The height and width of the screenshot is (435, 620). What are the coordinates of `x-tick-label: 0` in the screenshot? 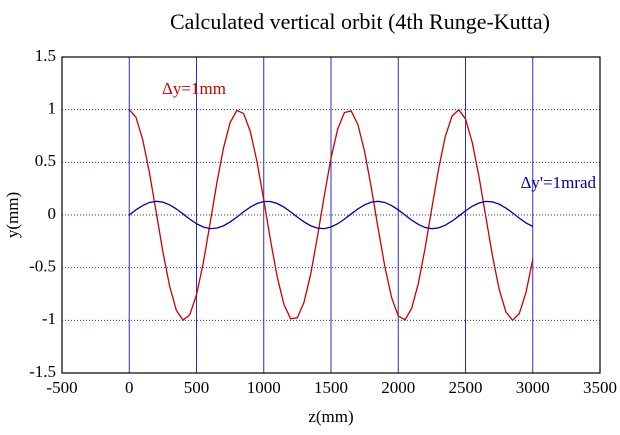 It's located at (129, 387).